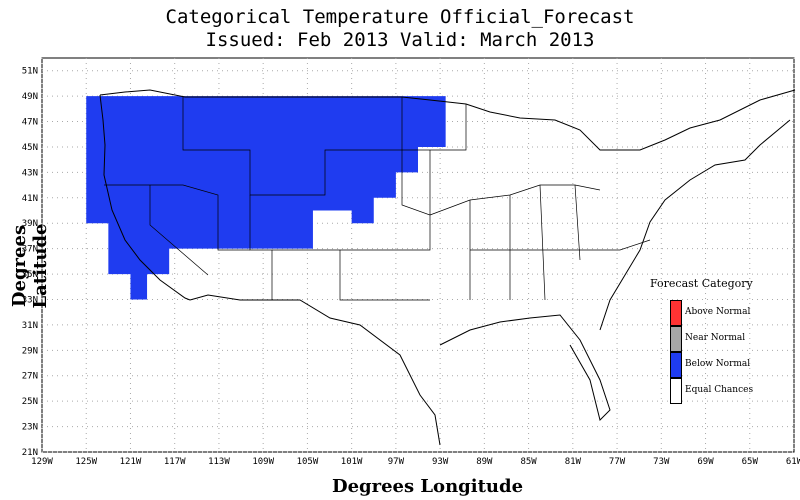 This screenshot has width=800, height=500. What do you see at coordinates (30, 266) in the screenshot?
I see `y-axis-label: Degrees Latitude` at bounding box center [30, 266].